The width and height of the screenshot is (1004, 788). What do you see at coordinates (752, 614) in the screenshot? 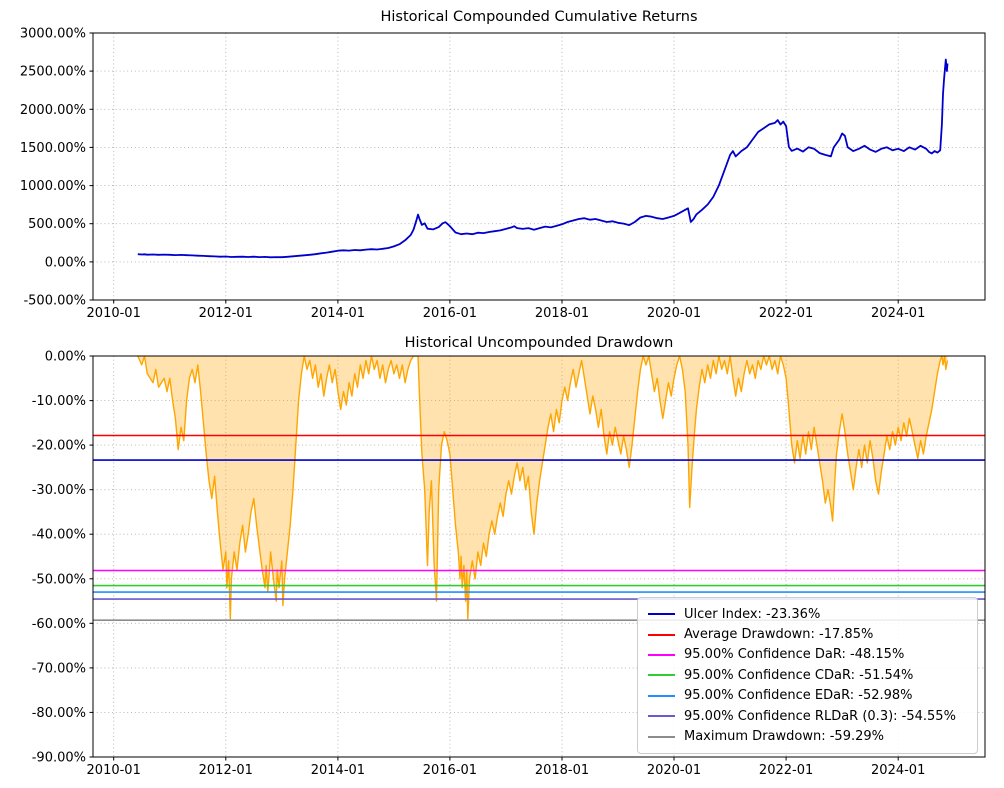
I see `legend-label: Ulcer Index: -23.36%` at bounding box center [752, 614].